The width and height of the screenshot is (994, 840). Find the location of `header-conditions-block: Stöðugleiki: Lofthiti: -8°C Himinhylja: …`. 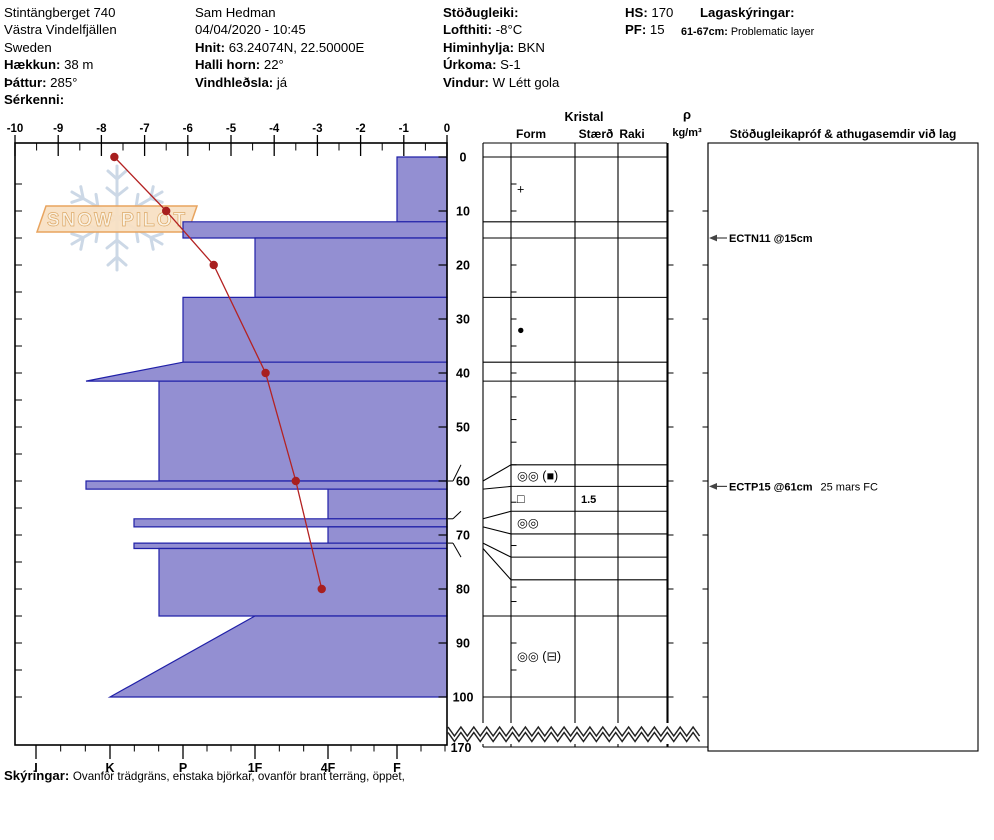

header-conditions-block: Stöðugleiki: Lofthiti: -8°C Himinhylja: … is located at coordinates (501, 47).